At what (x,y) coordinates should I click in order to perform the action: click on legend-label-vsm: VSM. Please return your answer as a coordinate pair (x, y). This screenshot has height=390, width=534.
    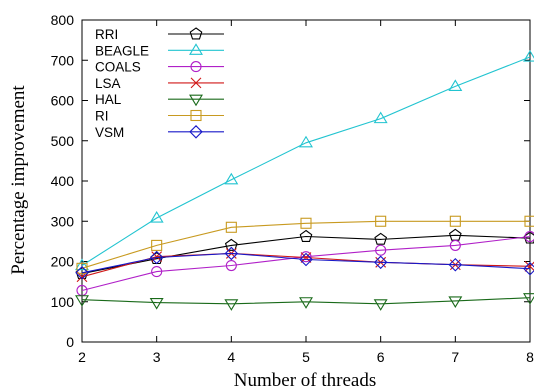
    Looking at the image, I should click on (109, 132).